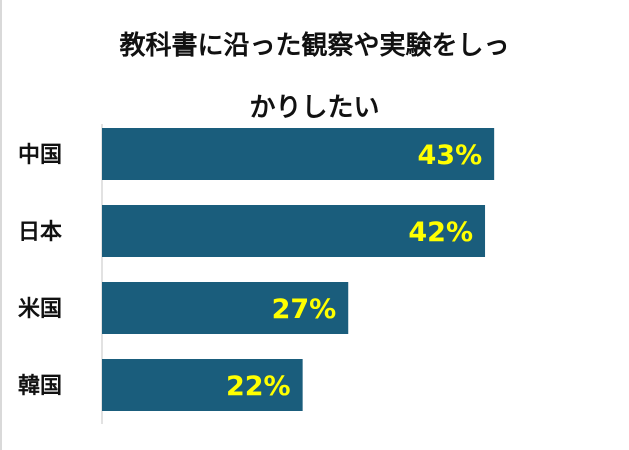 The width and height of the screenshot is (629, 450). What do you see at coordinates (314, 46) in the screenshot?
I see `chart-title-line-1: 教科書に沿った観察や実験をしっ` at bounding box center [314, 46].